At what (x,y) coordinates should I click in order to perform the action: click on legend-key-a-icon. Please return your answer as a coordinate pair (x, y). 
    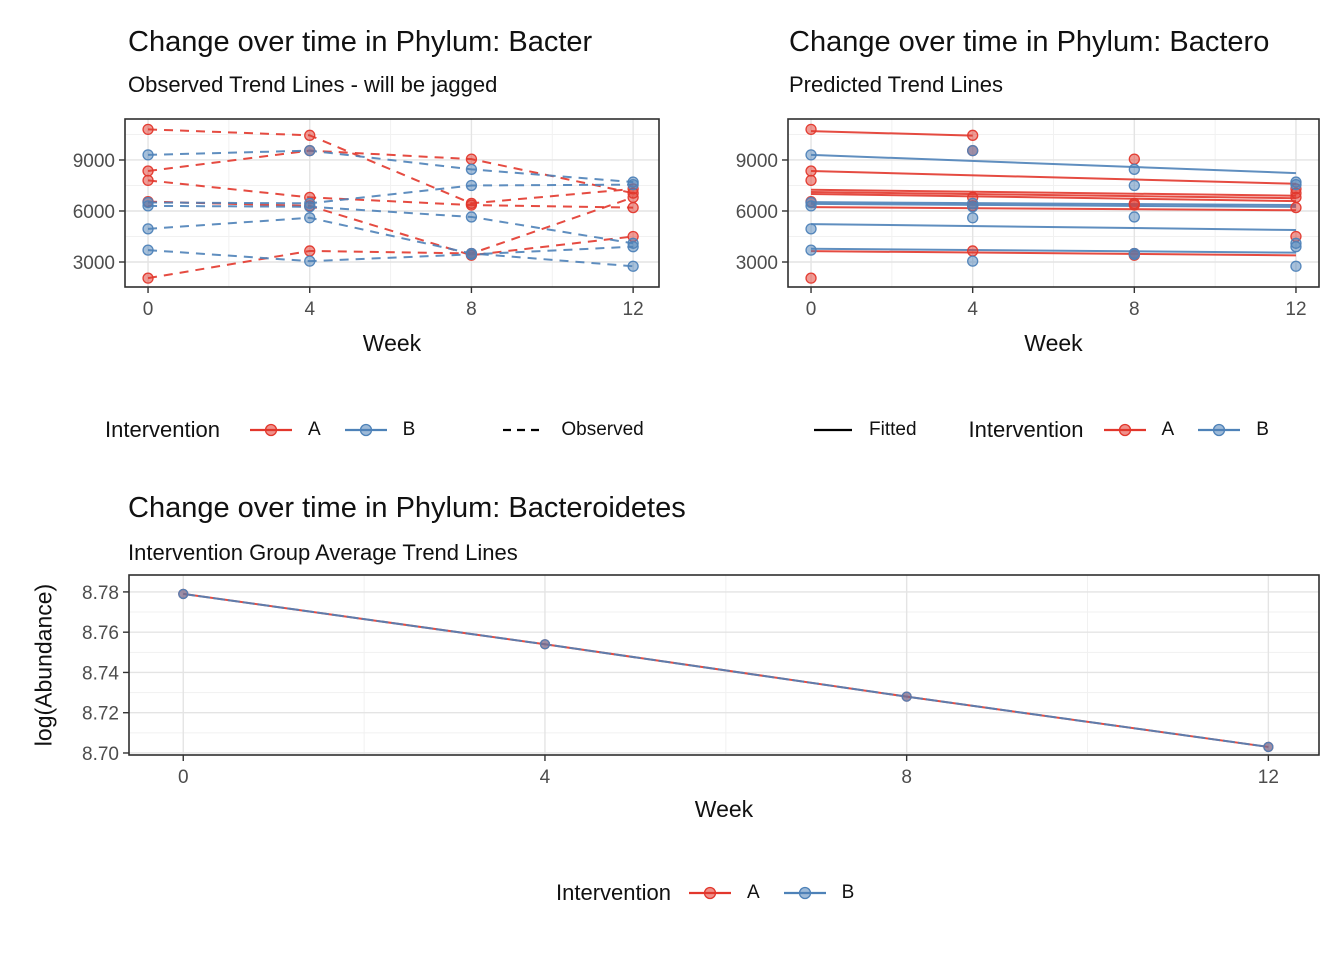
    Looking at the image, I should click on (709, 893).